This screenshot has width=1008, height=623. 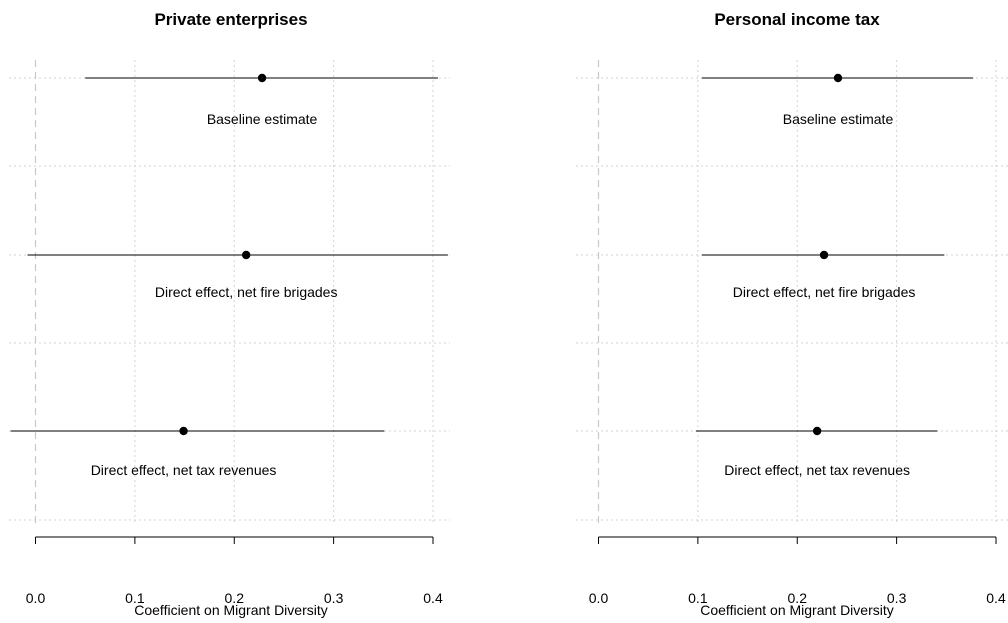 What do you see at coordinates (230, 19) in the screenshot?
I see `panel-title: Private enterprises` at bounding box center [230, 19].